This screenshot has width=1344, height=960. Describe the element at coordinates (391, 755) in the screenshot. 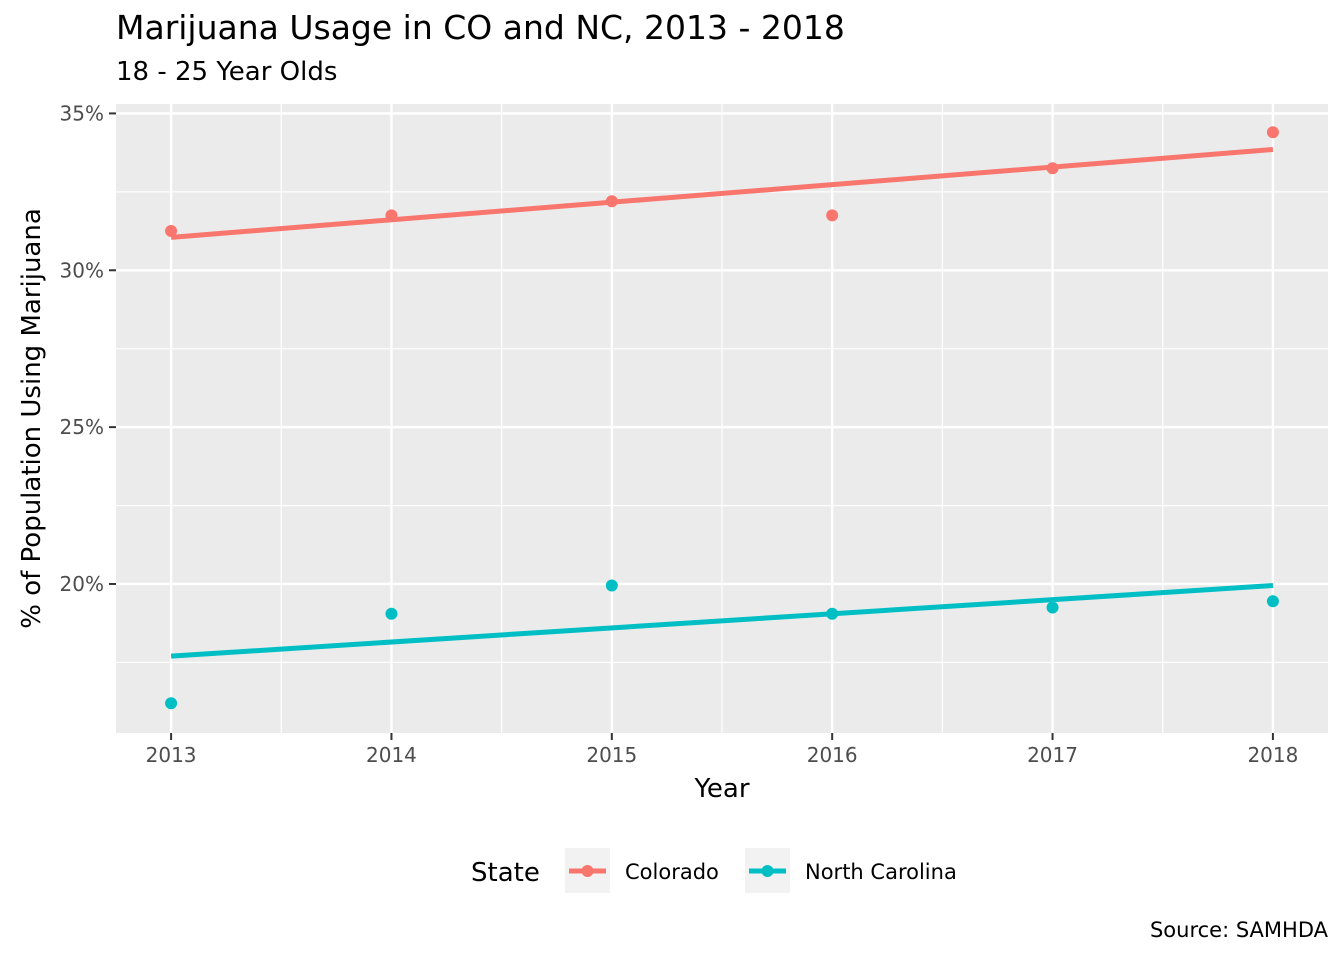

I see `x-tick-label: 2014` at that location.